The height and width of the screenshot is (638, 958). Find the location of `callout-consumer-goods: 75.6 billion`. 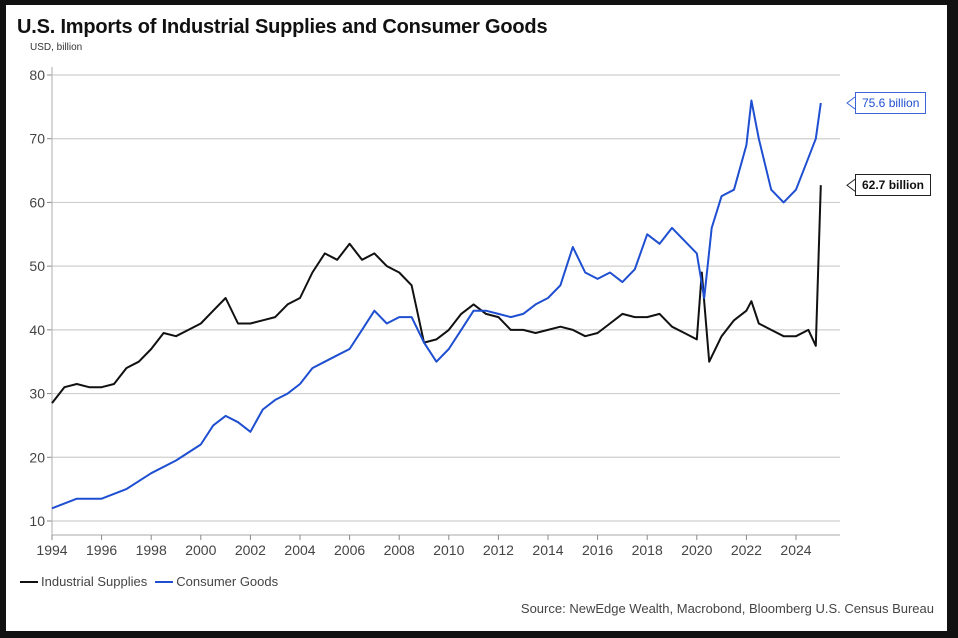

callout-consumer-goods: 75.6 billion is located at coordinates (891, 103).